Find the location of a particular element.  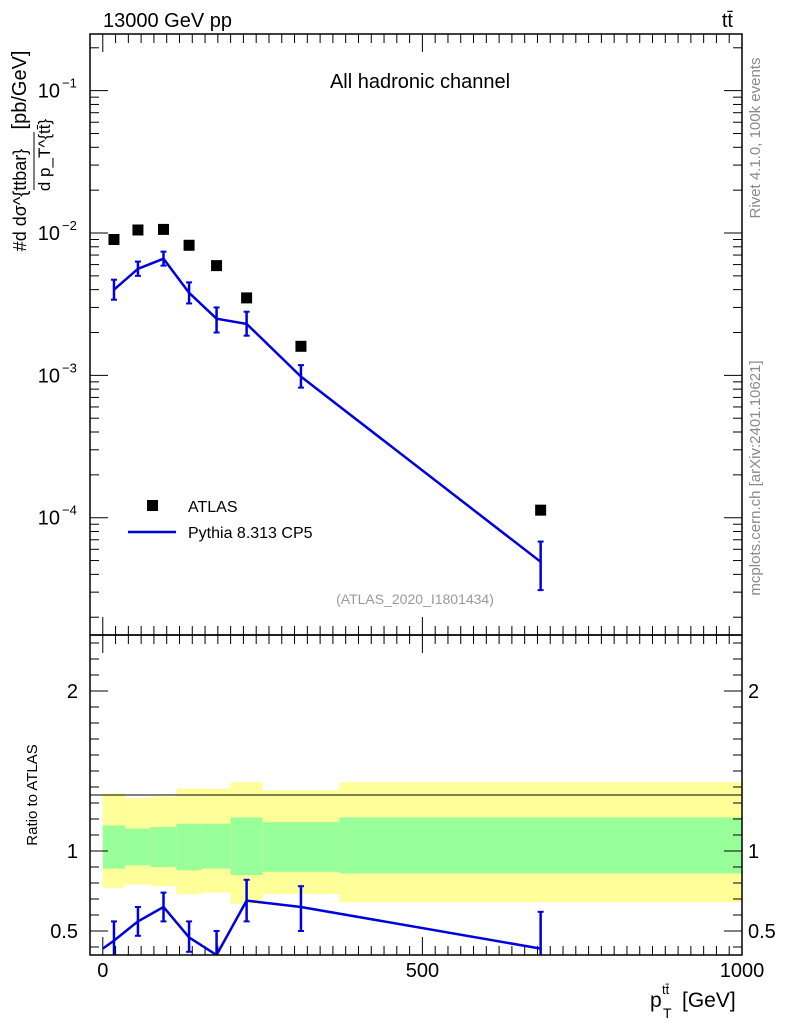

ratio-y-label: Ratio to ATLAS is located at coordinates (32, 794).